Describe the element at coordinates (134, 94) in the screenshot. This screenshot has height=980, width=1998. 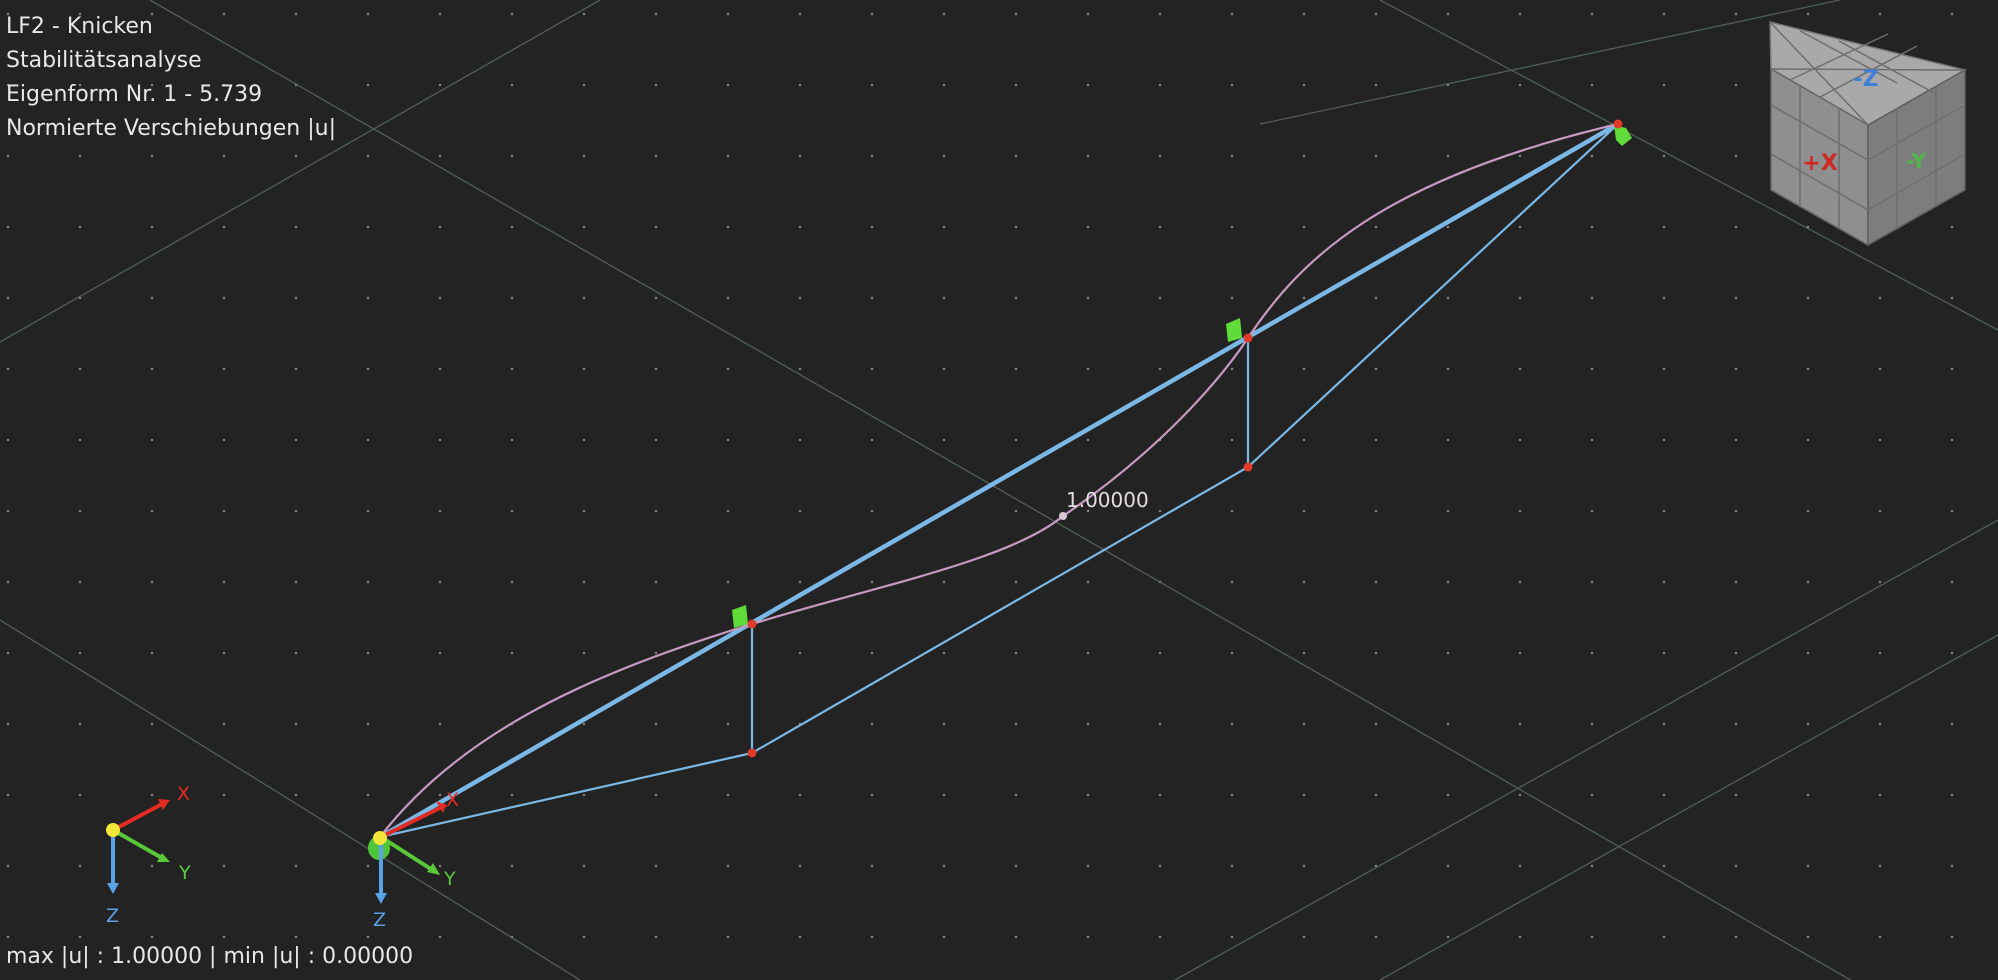
I see `eigenmode-label: Eigenform Nr. 1 - 5.739` at that location.